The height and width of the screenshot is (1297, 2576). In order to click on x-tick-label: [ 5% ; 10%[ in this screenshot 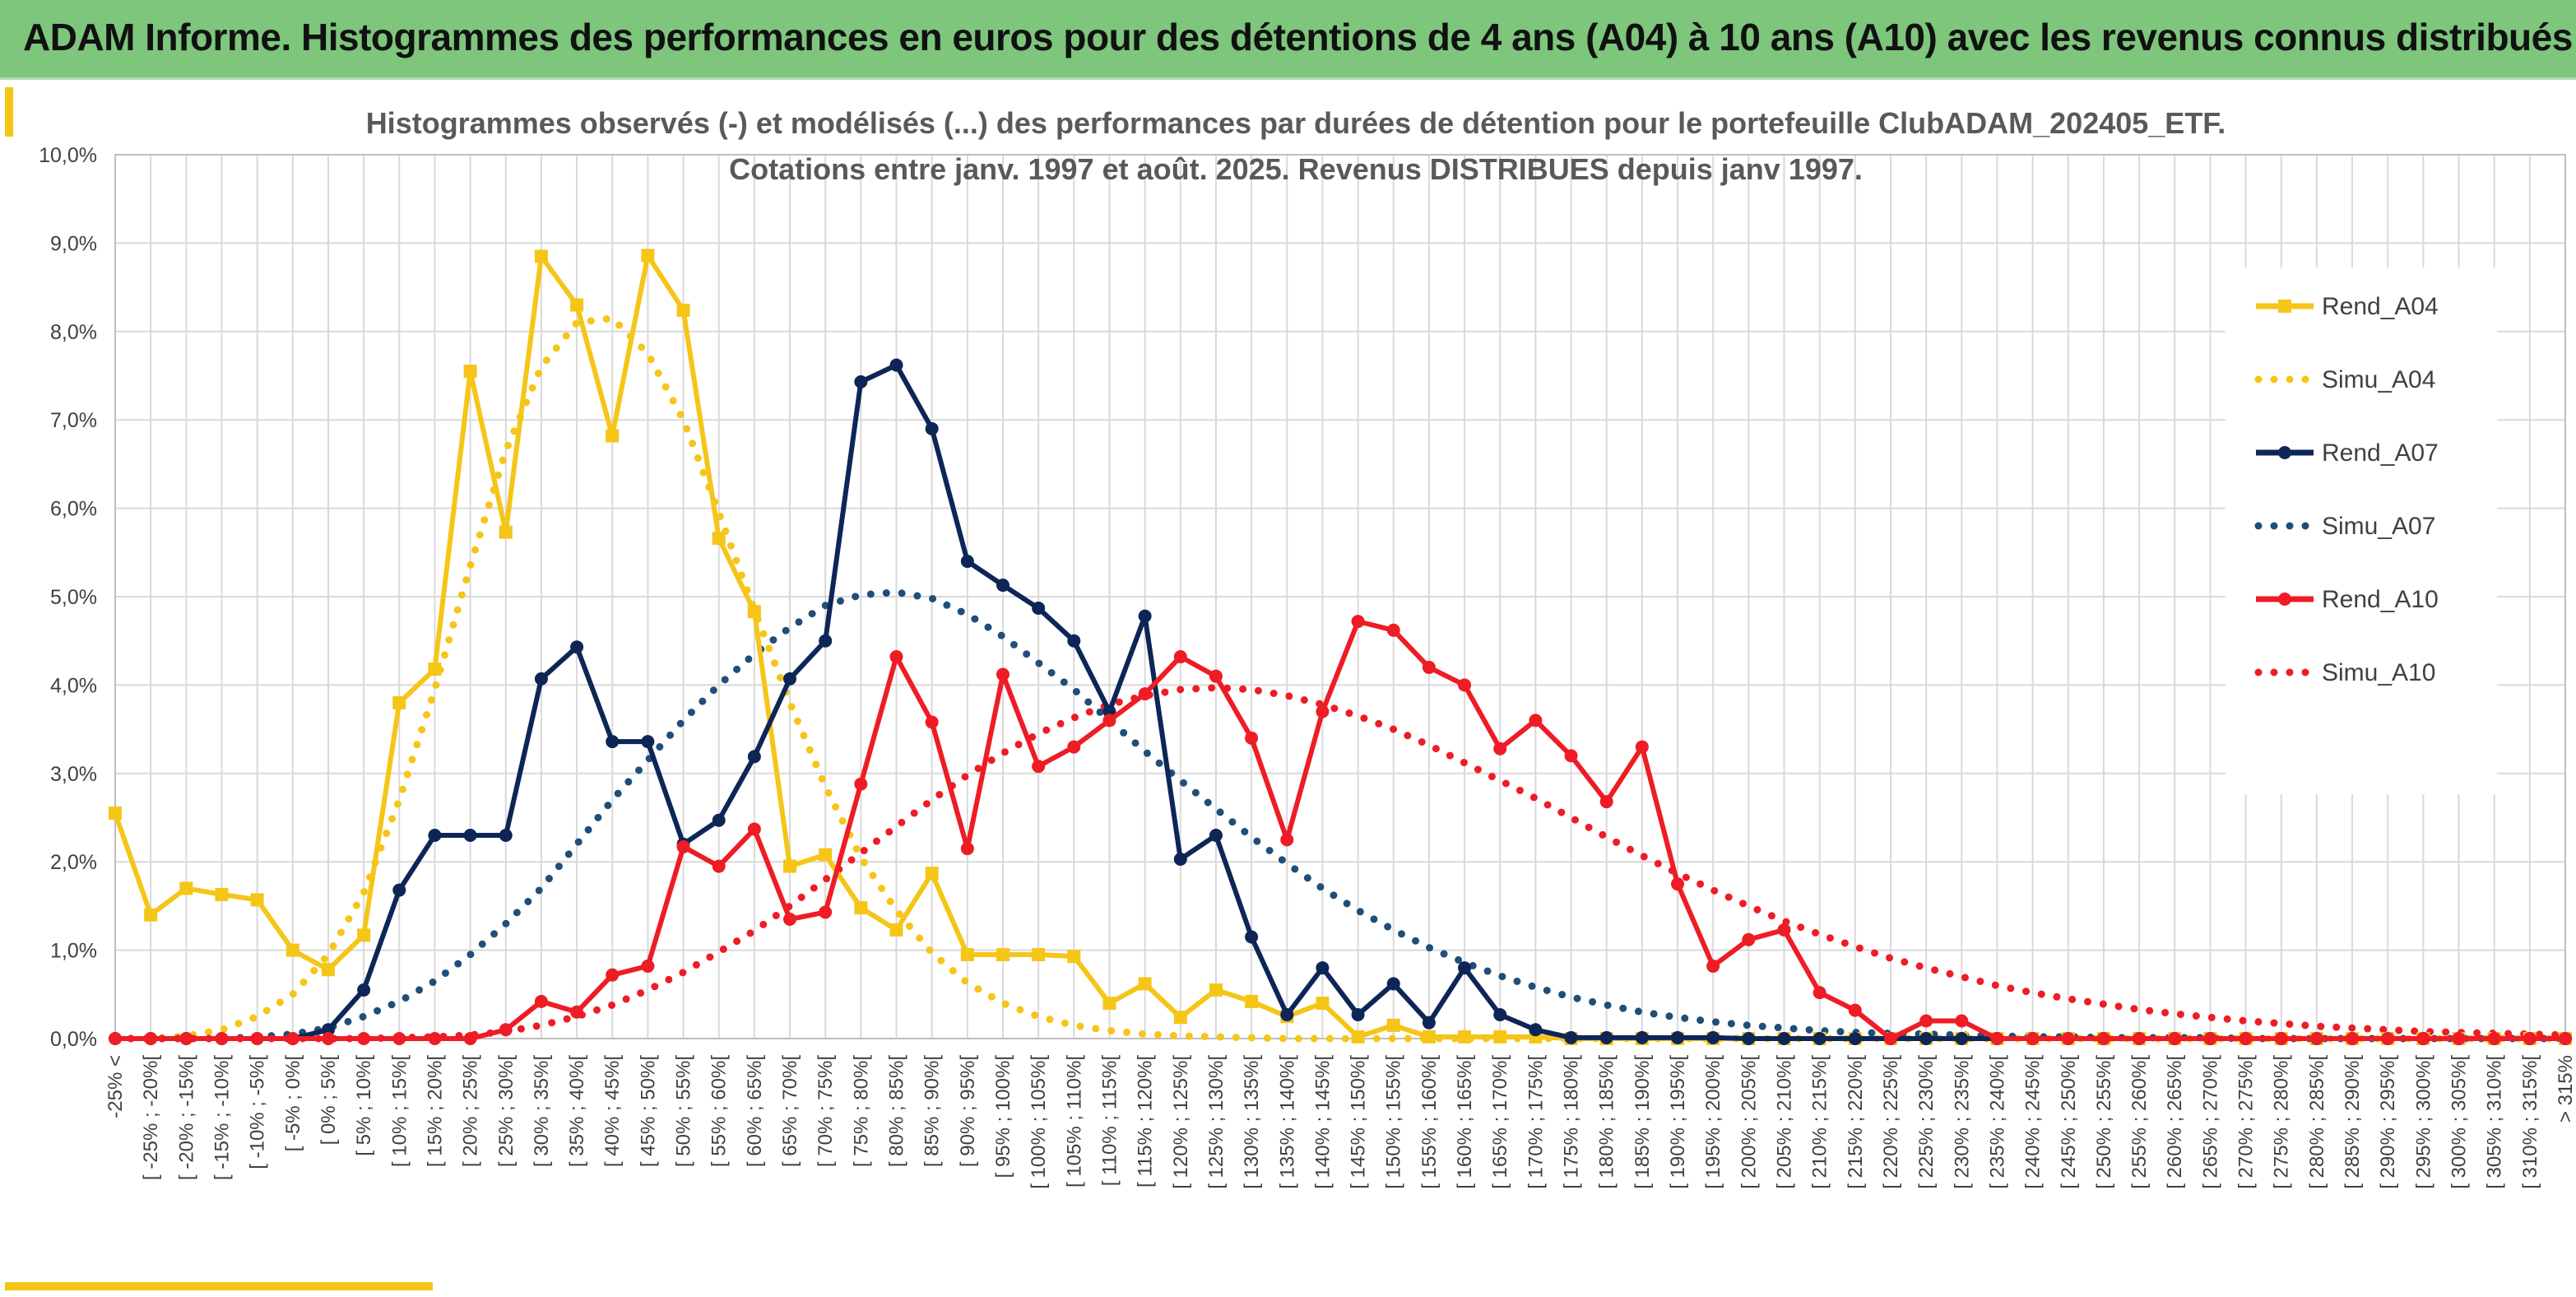, I will do `click(364, 1105)`.